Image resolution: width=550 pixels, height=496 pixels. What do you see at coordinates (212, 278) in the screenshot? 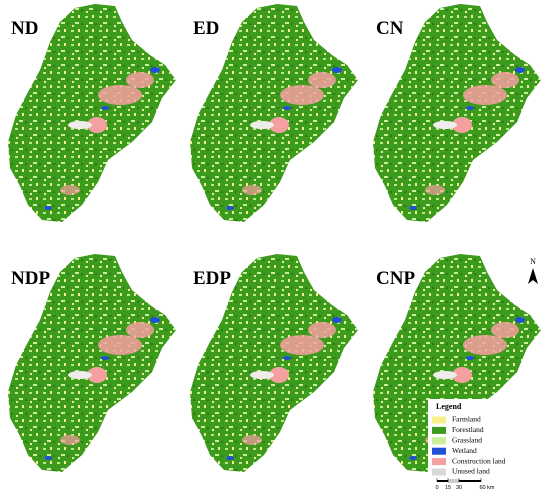
I see `panel-label: EDP` at bounding box center [212, 278].